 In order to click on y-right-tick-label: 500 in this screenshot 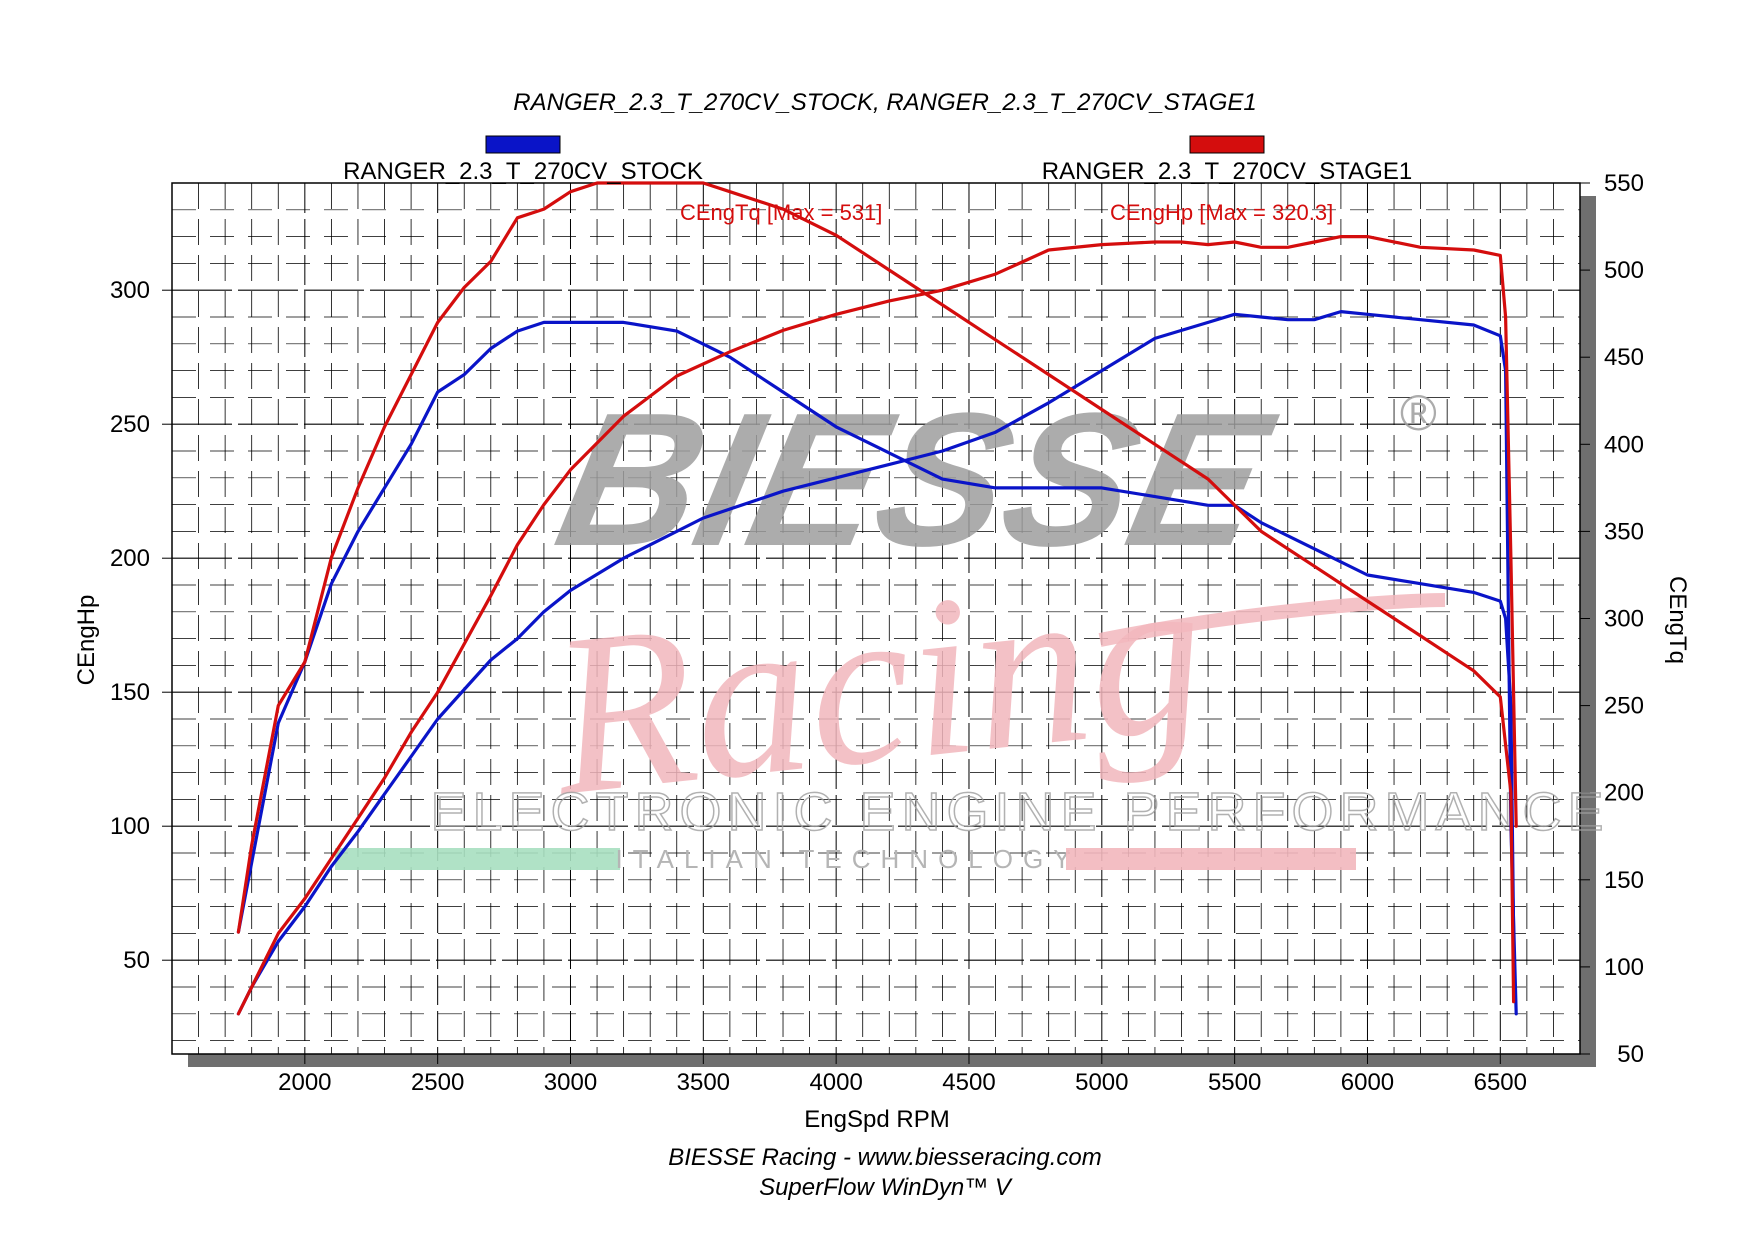, I will do `click(1624, 270)`.